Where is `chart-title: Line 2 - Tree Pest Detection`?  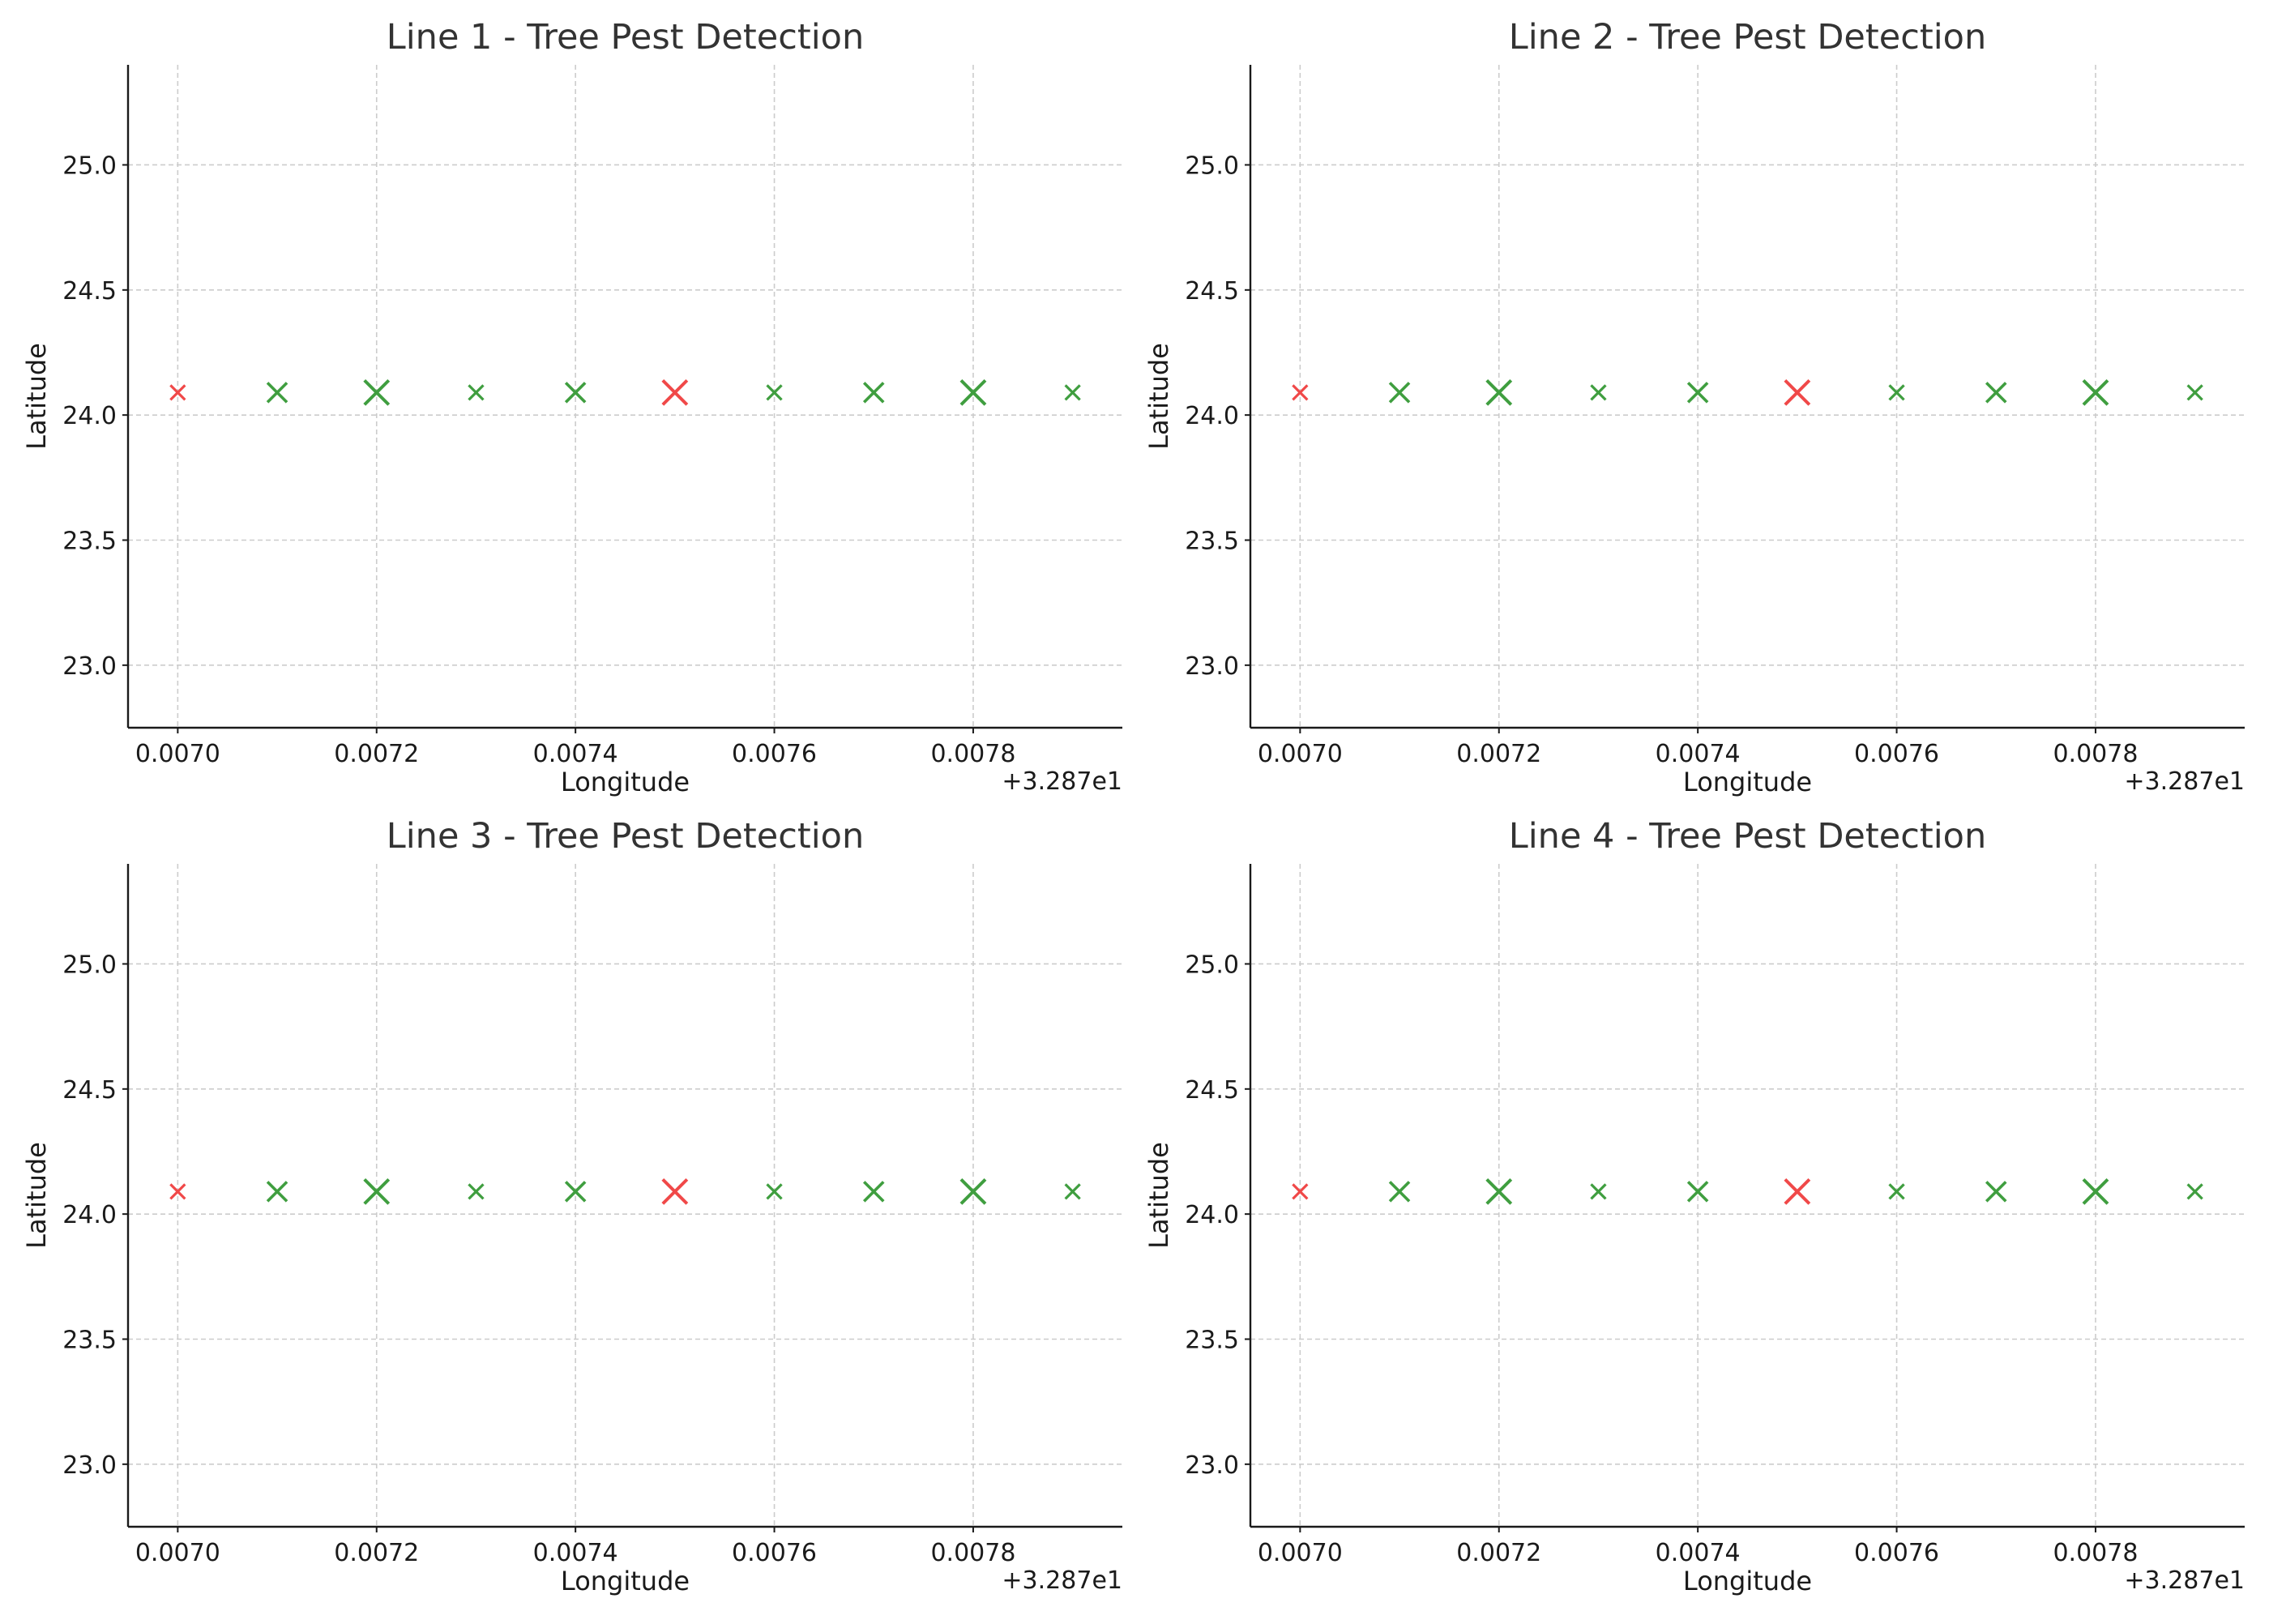 chart-title: Line 2 - Tree Pest Detection is located at coordinates (1748, 37).